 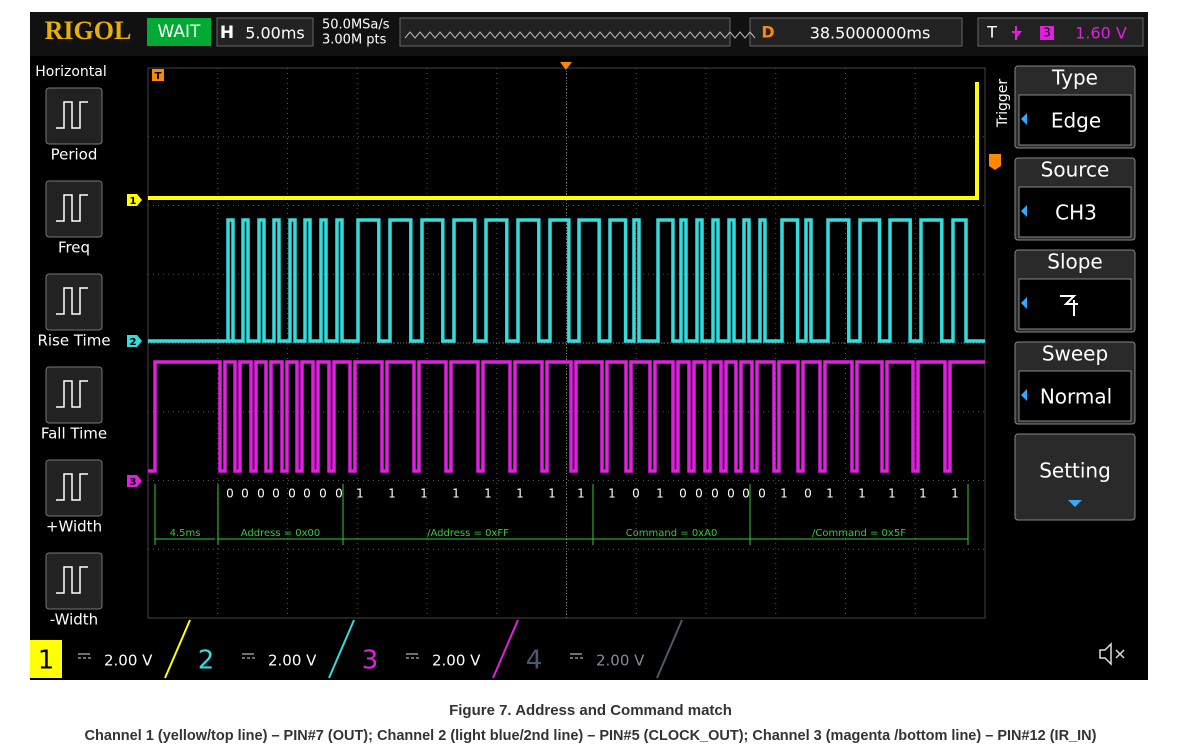 What do you see at coordinates (185, 533) in the screenshot?
I see `segment-label: 4.5ms` at bounding box center [185, 533].